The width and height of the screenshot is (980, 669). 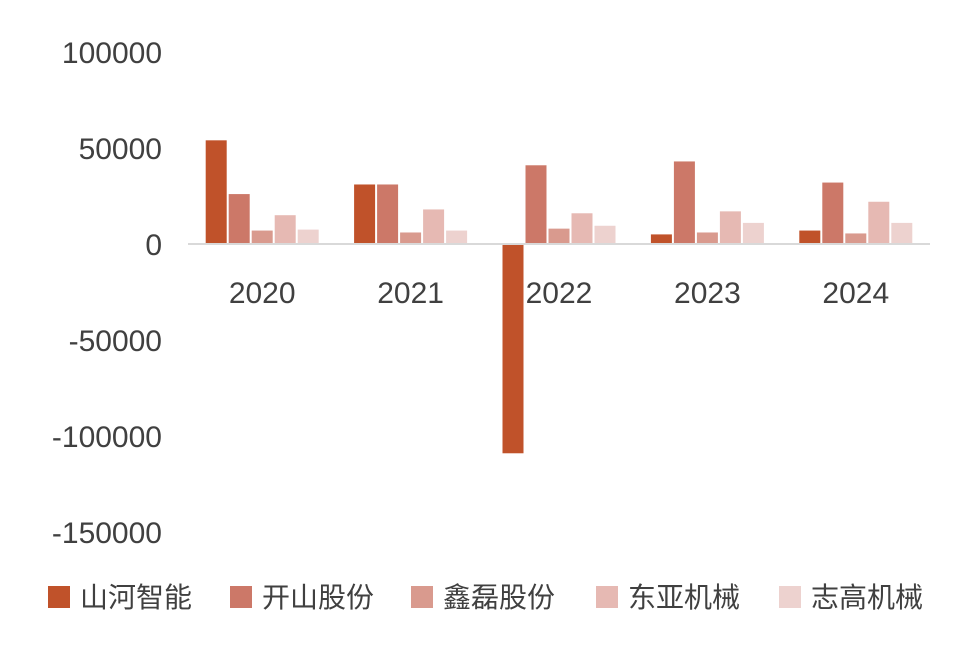 I want to click on legend-label: 山河智能, so click(x=136, y=597).